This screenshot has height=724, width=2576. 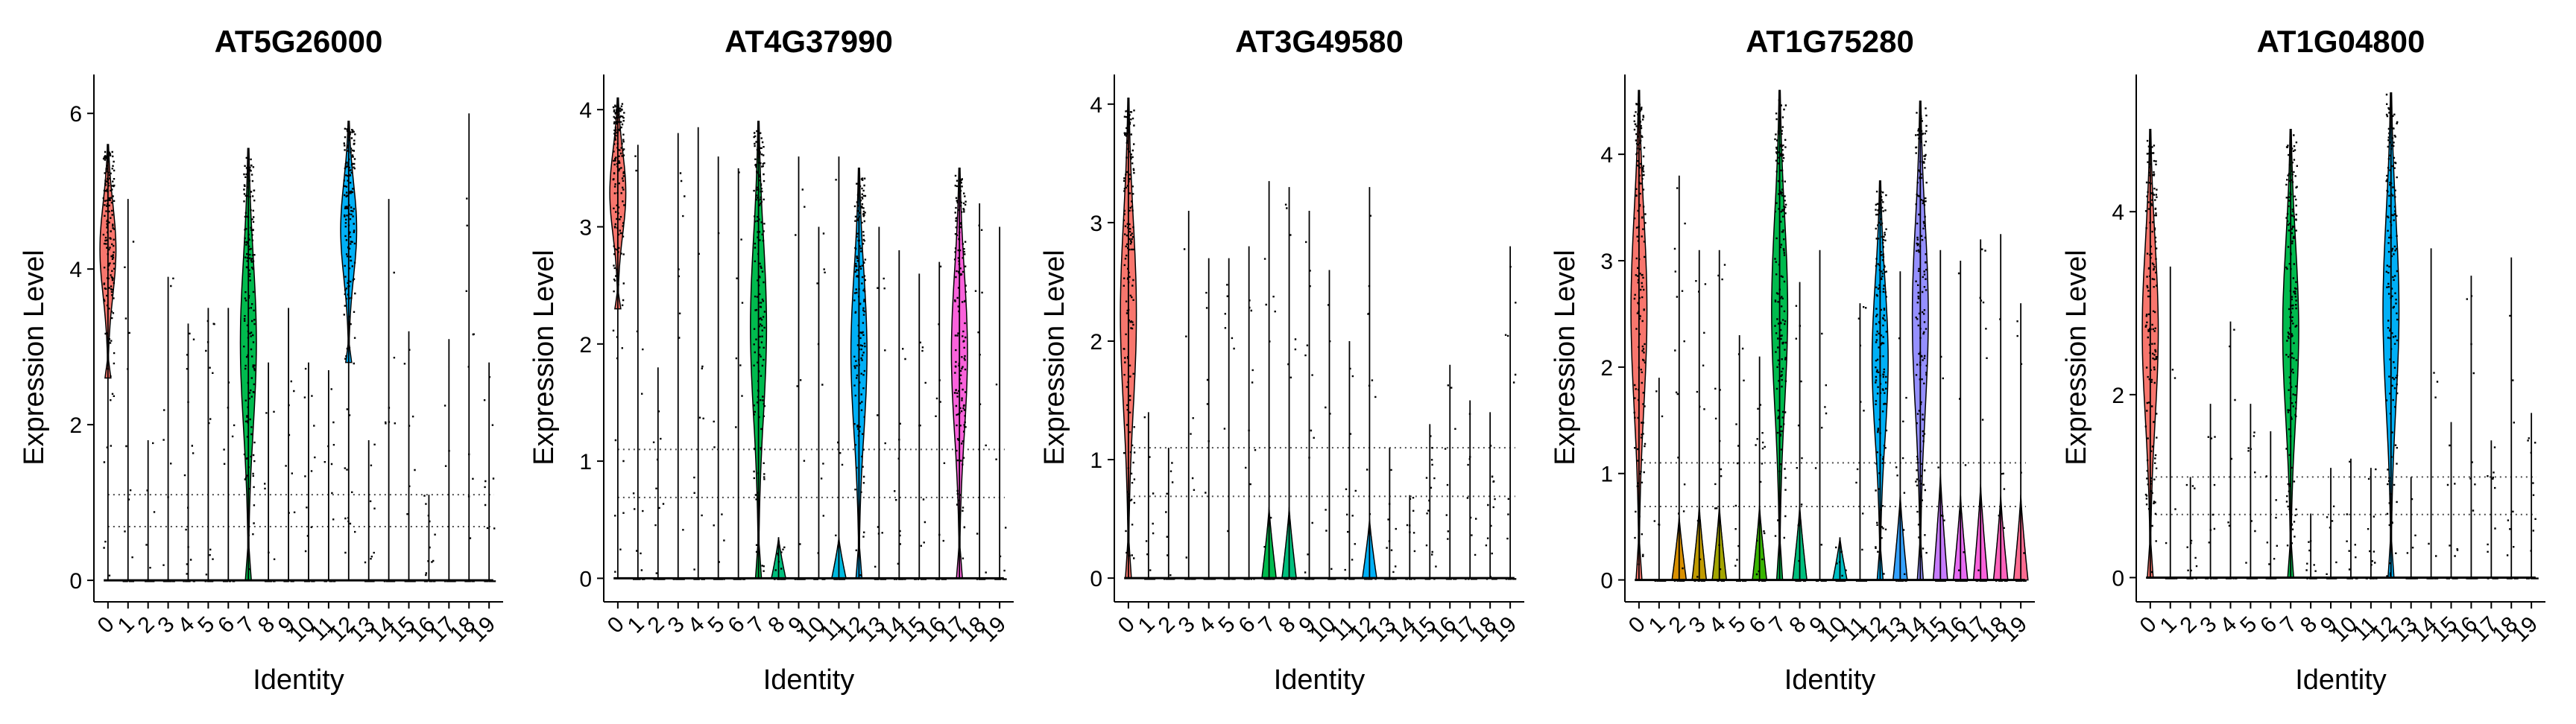 I want to click on x-tick-label: 7, so click(x=2289, y=625).